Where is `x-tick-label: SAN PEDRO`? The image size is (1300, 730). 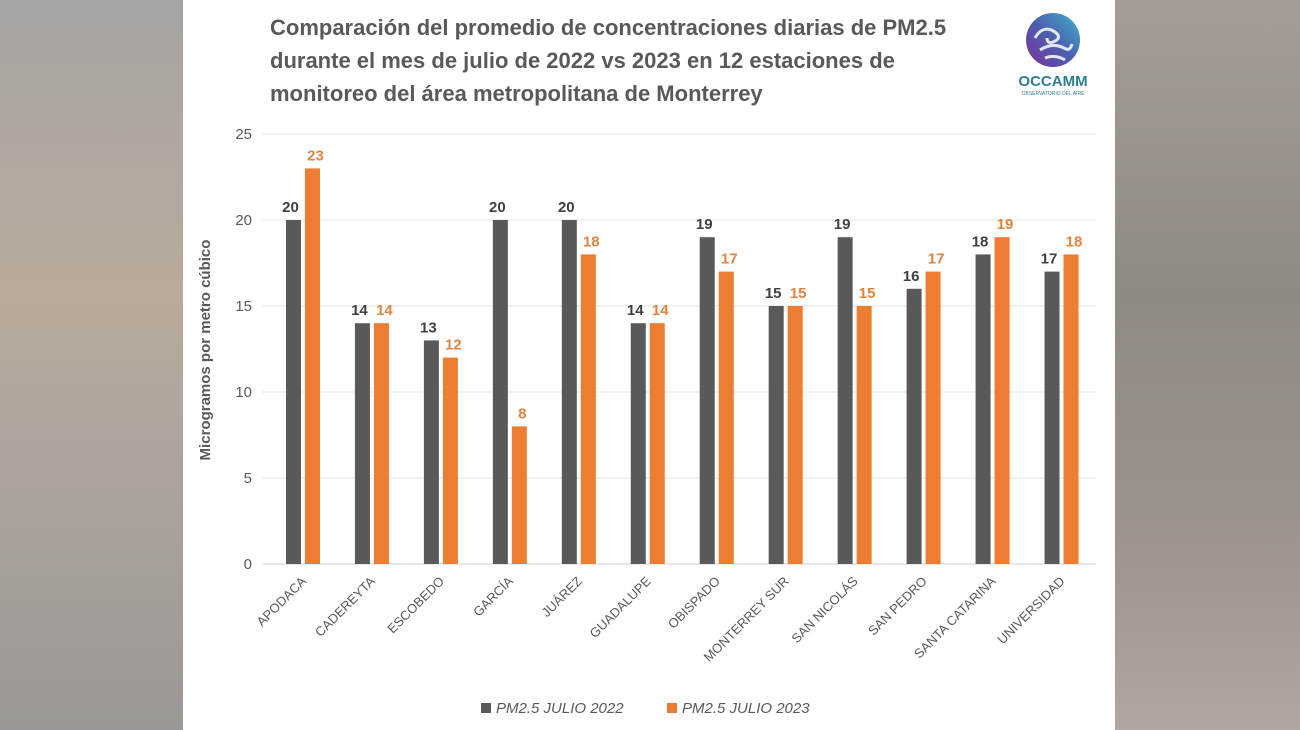 x-tick-label: SAN PEDRO is located at coordinates (897, 606).